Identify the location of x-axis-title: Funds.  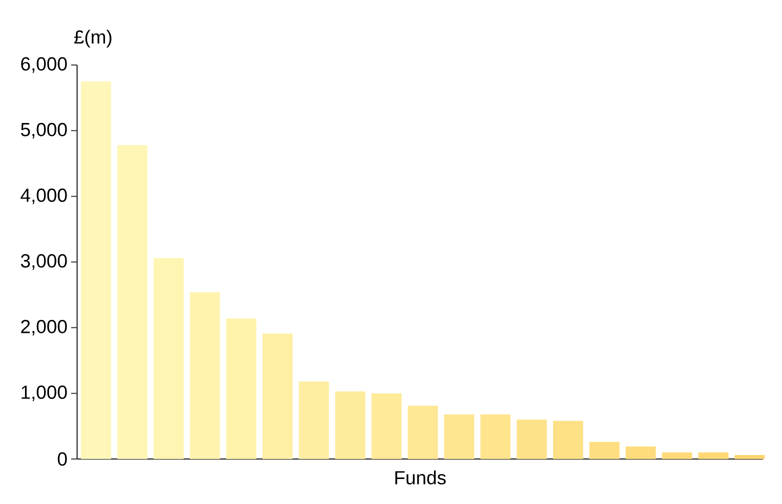
(420, 477).